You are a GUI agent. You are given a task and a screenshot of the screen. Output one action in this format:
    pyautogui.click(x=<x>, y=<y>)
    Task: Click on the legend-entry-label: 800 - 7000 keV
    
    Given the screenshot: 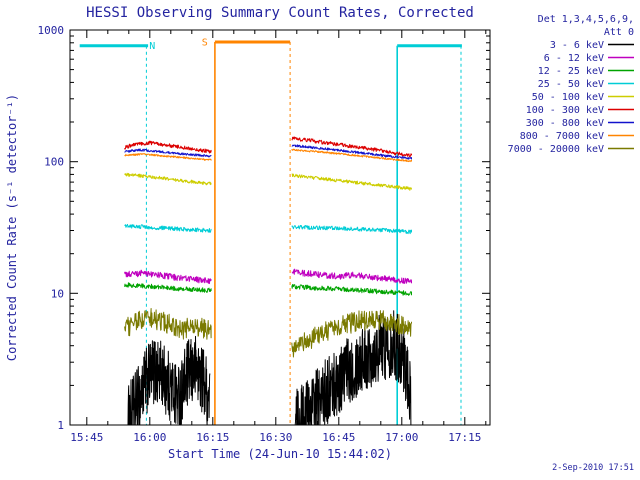 What is the action you would take?
    pyautogui.click(x=562, y=136)
    